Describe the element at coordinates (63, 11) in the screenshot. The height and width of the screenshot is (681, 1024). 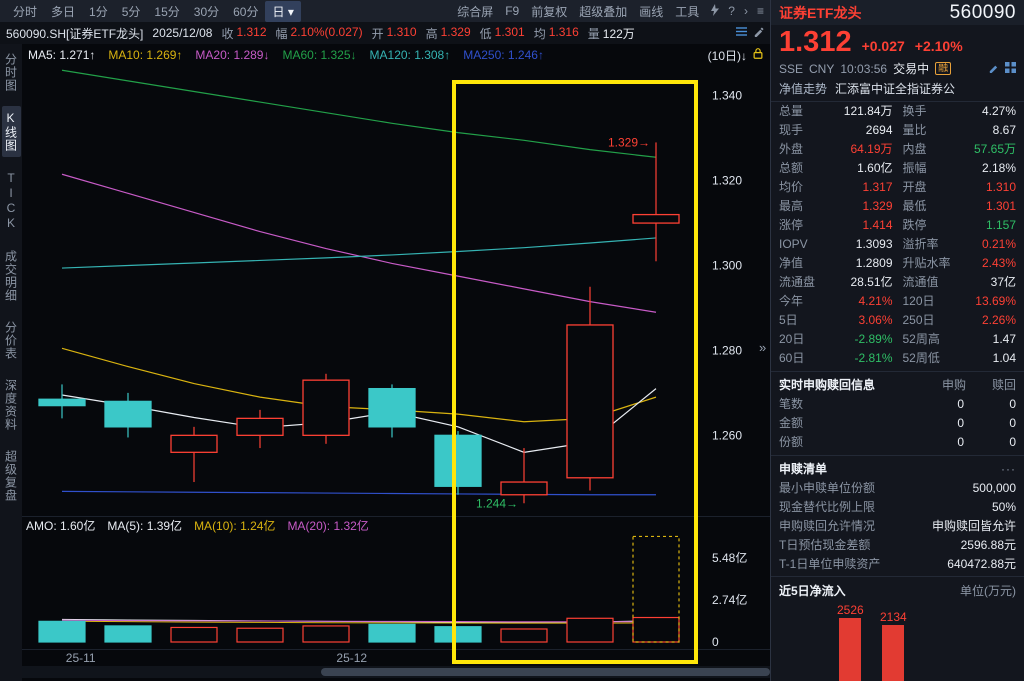
I see `period-tab-多日: 多日` at that location.